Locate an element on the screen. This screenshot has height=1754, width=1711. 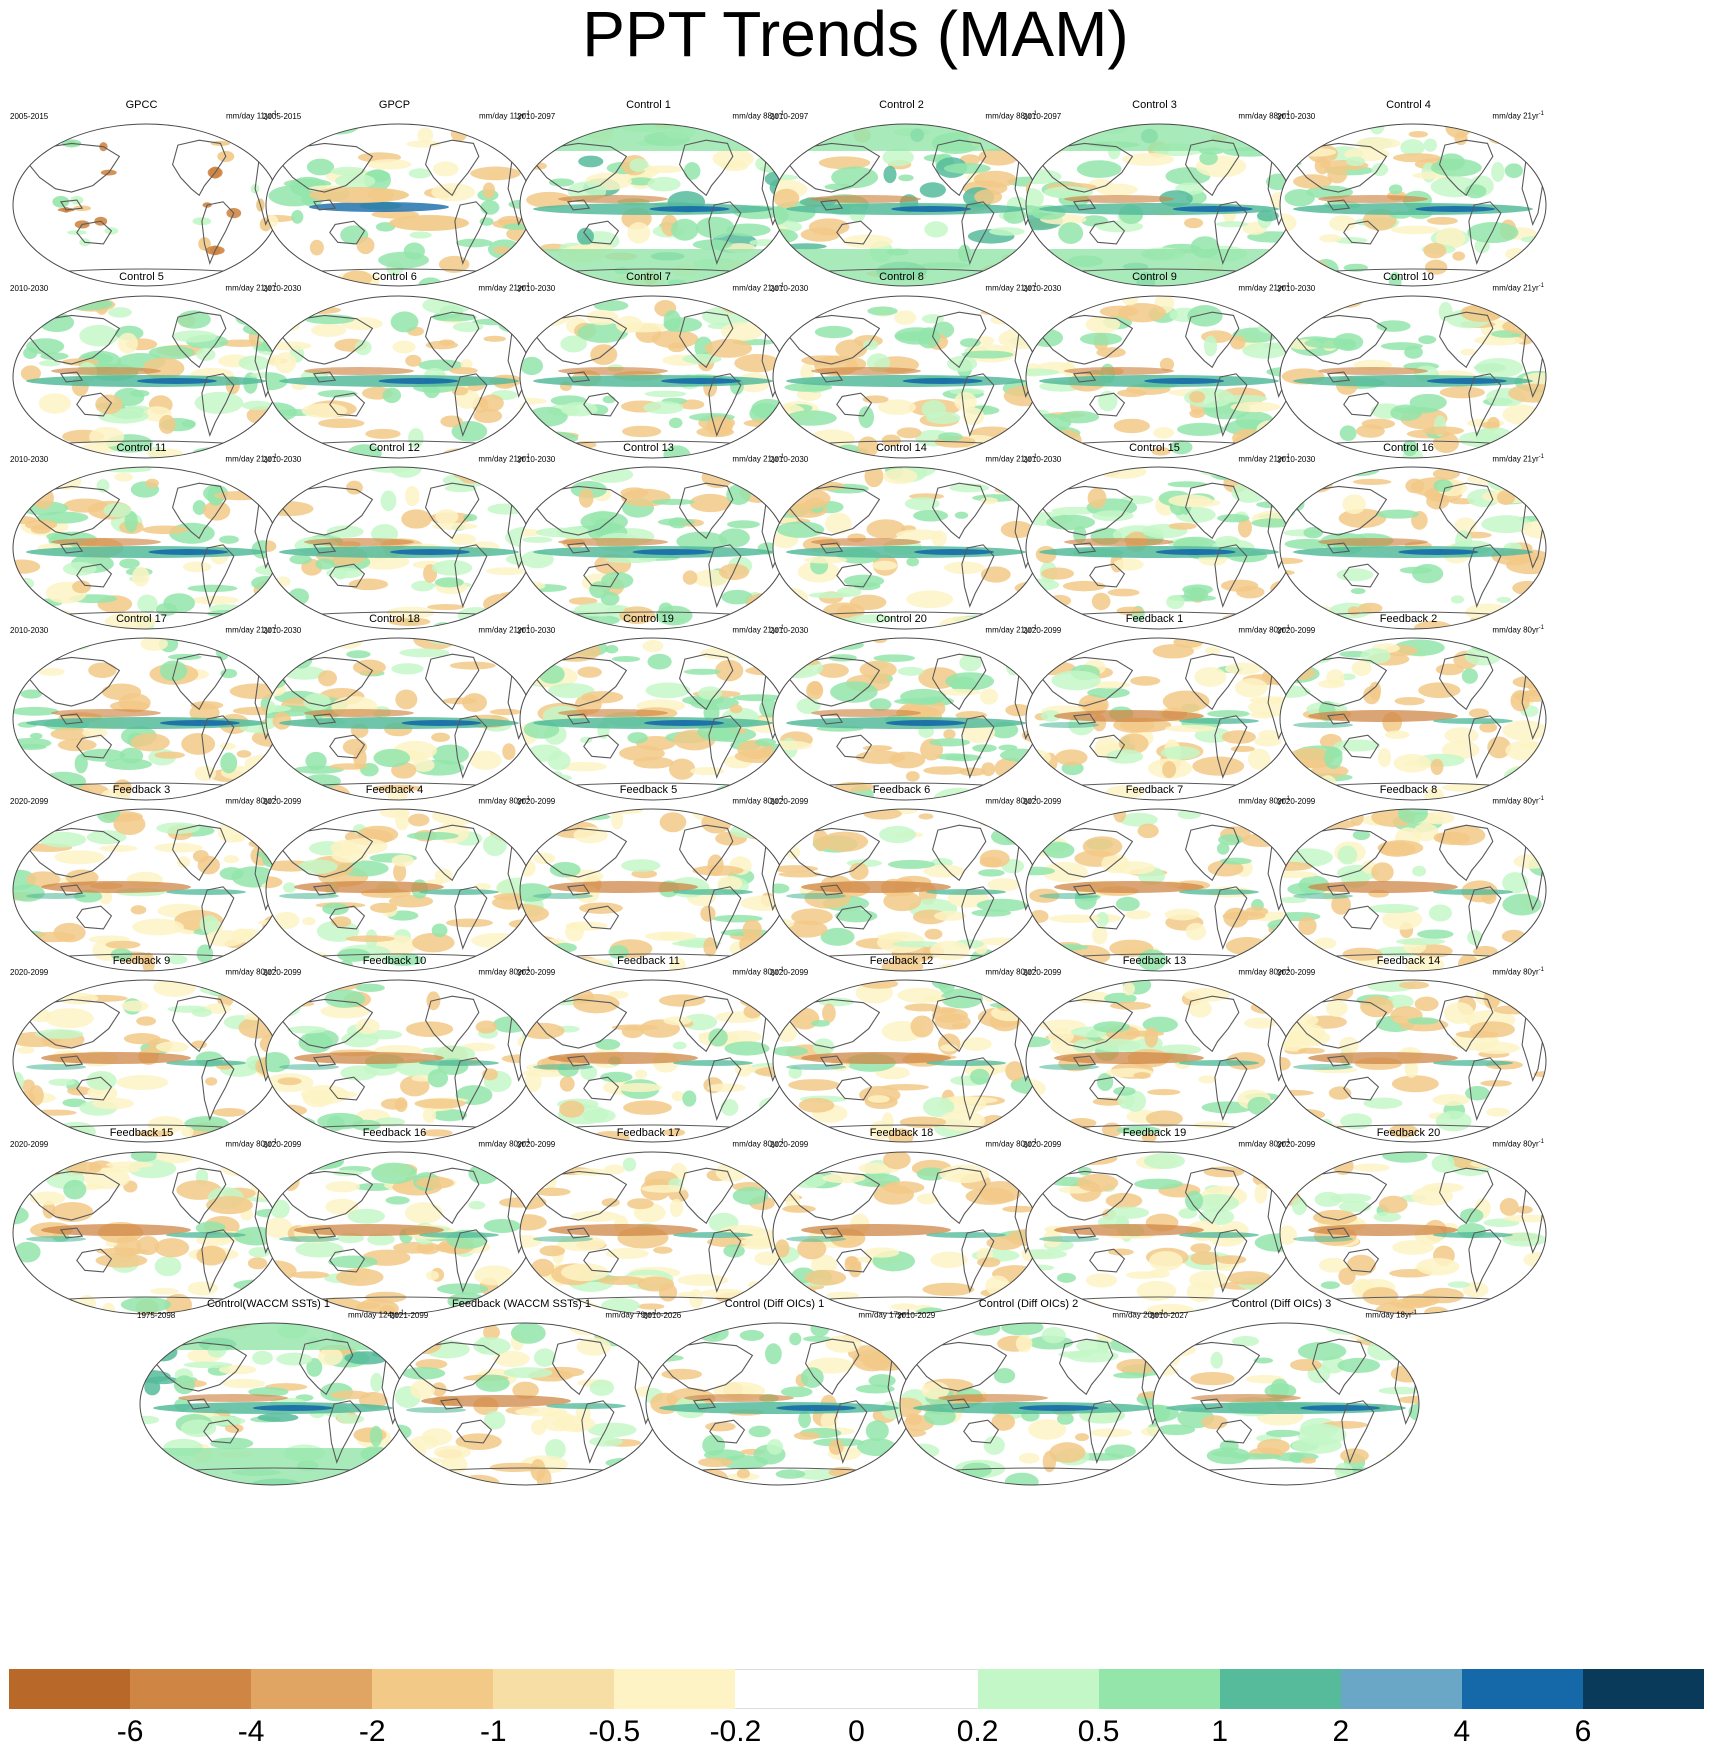
map-panel-control-5: Control 5 2010-2030 mm/day 21yr-1 is located at coordinates (141, 366).